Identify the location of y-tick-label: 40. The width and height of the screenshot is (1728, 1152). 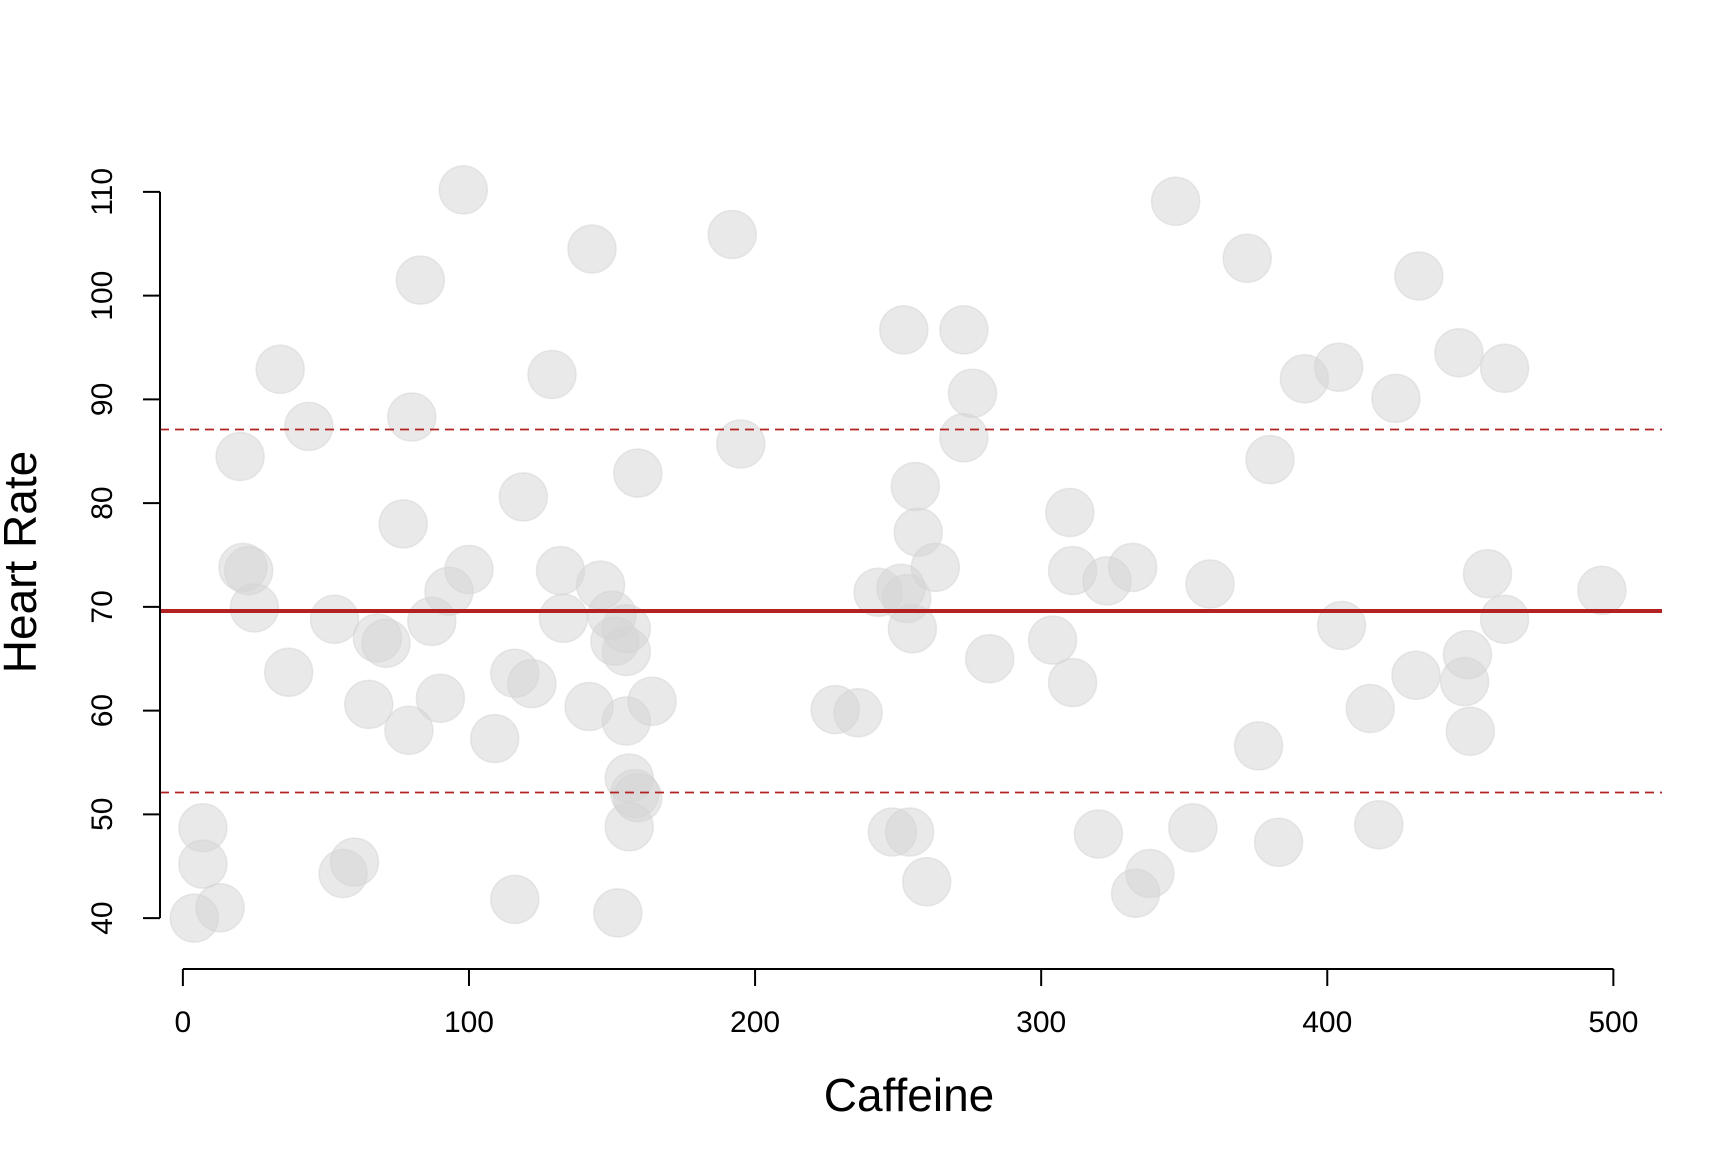
(102, 917).